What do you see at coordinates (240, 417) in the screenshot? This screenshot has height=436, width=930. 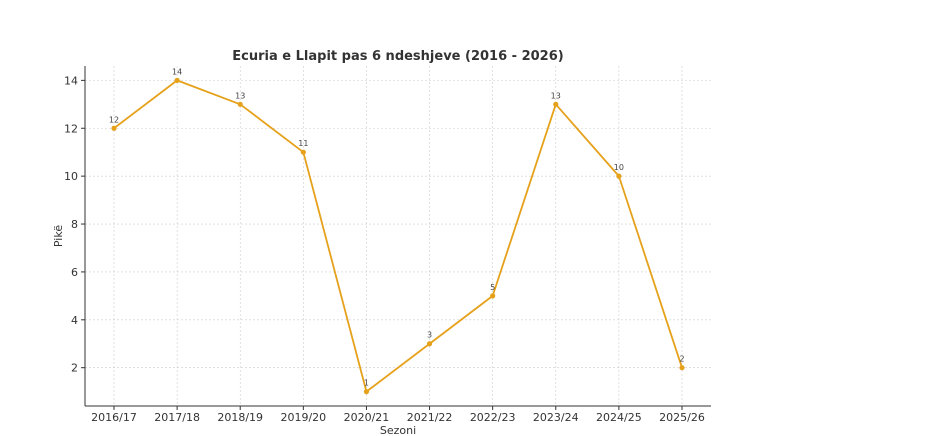 I see `x-tick-label: 2018/19` at bounding box center [240, 417].